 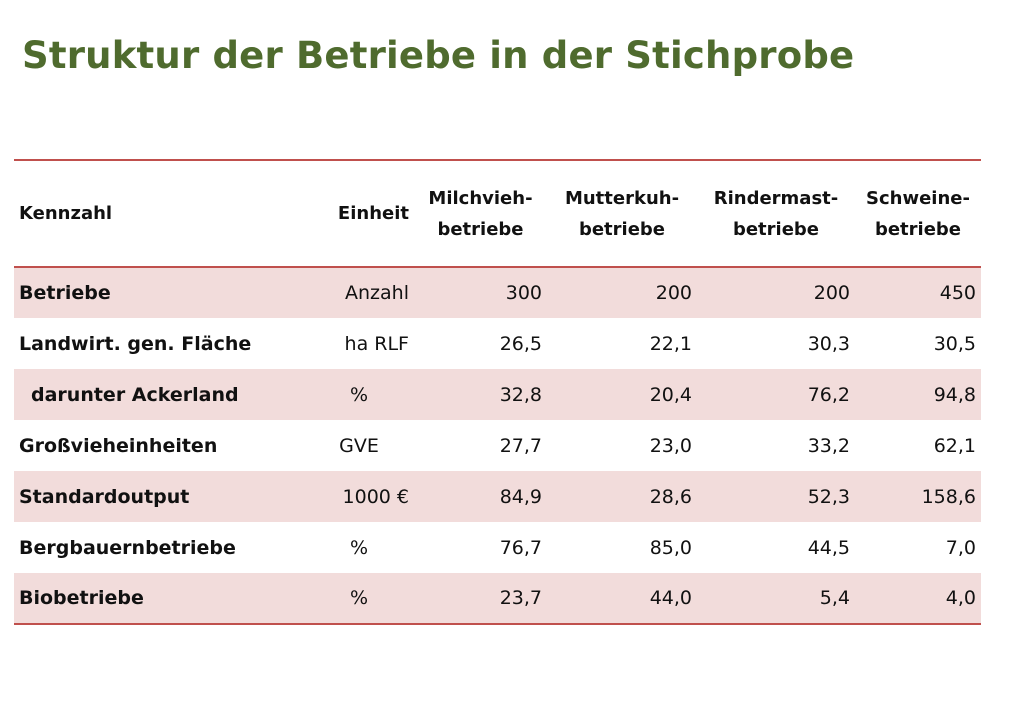 I want to click on row-label: Großvieheinheiten, so click(x=118, y=445).